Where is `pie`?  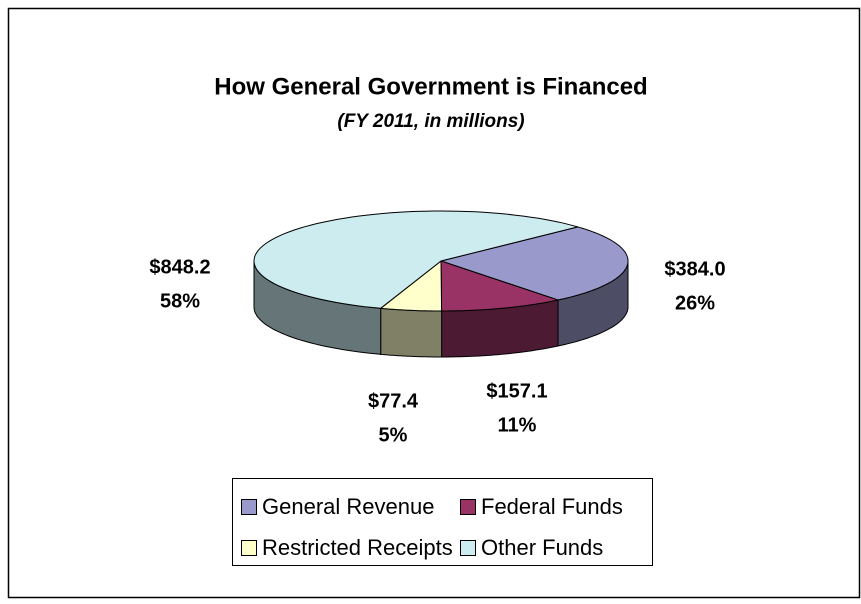 pie is located at coordinates (441, 284).